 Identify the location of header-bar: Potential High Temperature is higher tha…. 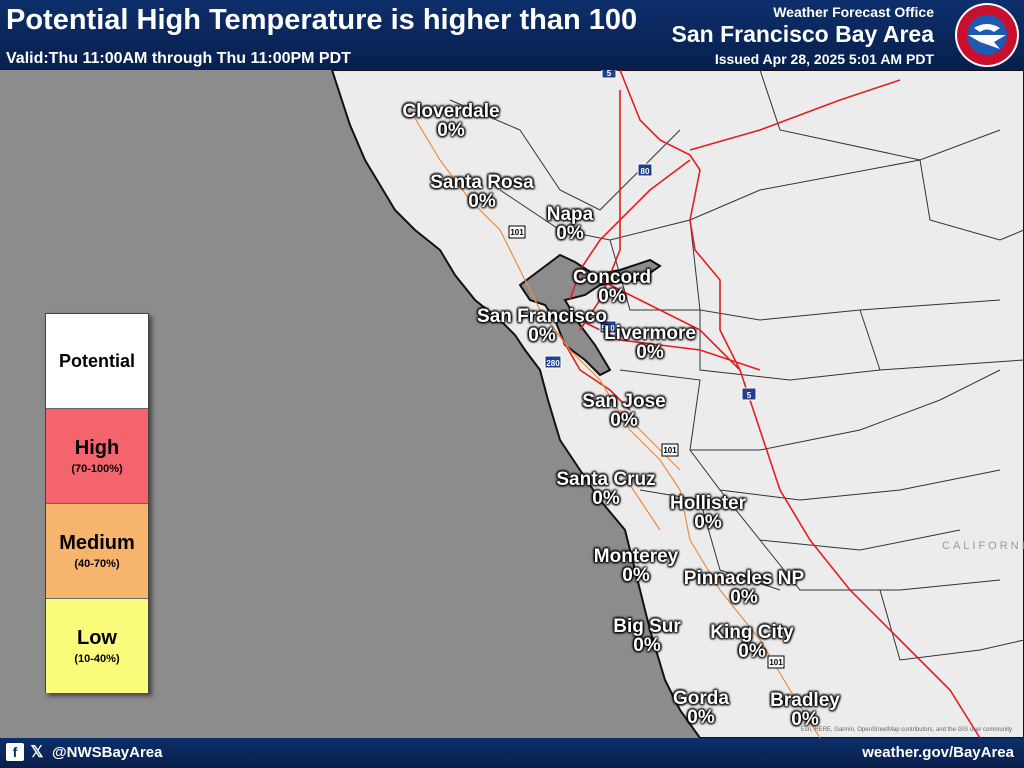
(512, 35).